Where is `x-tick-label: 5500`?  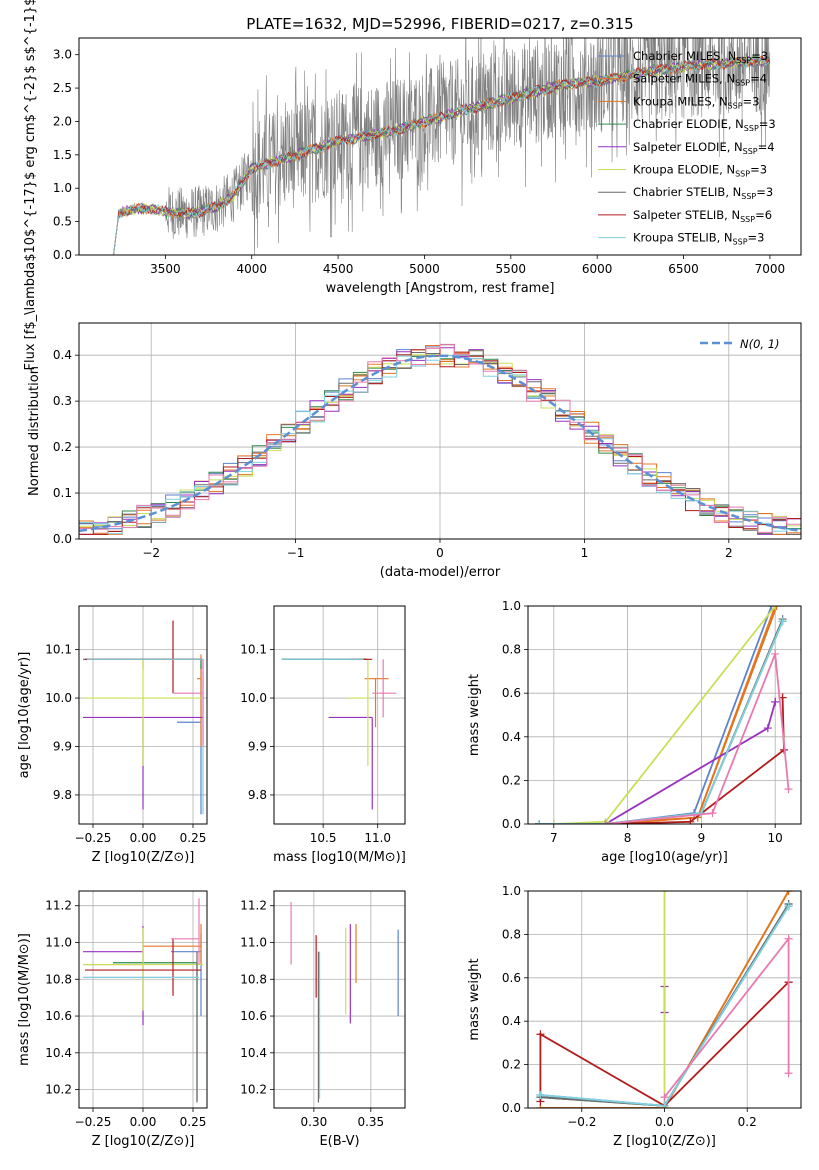 x-tick-label: 5500 is located at coordinates (511, 269).